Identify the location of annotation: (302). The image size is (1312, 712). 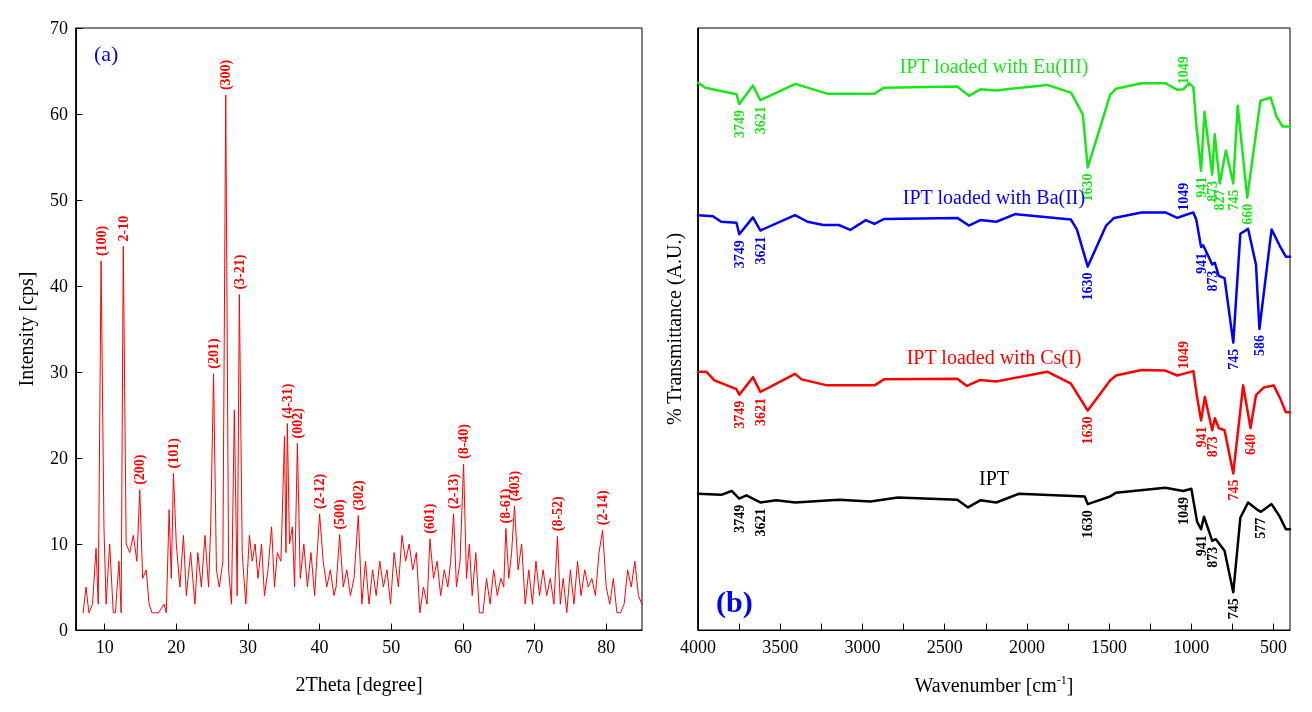
(358, 495).